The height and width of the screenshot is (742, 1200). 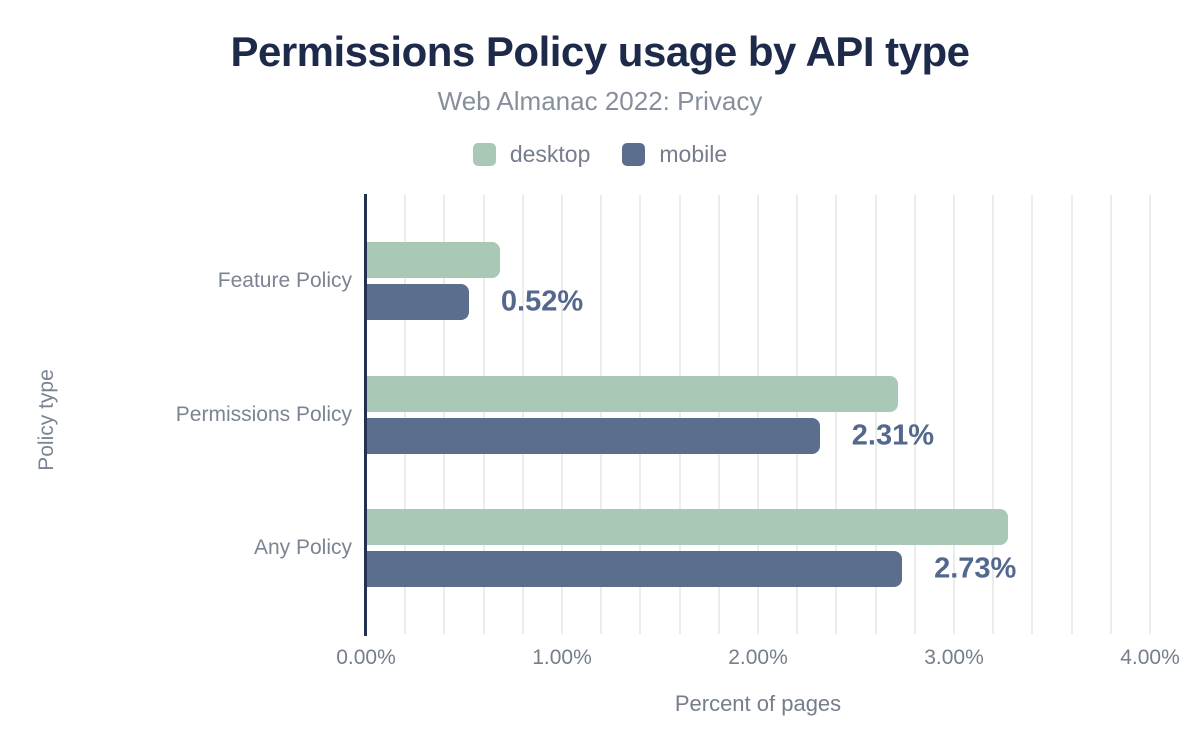 What do you see at coordinates (758, 703) in the screenshot?
I see `x-axis-title: Percent of pages` at bounding box center [758, 703].